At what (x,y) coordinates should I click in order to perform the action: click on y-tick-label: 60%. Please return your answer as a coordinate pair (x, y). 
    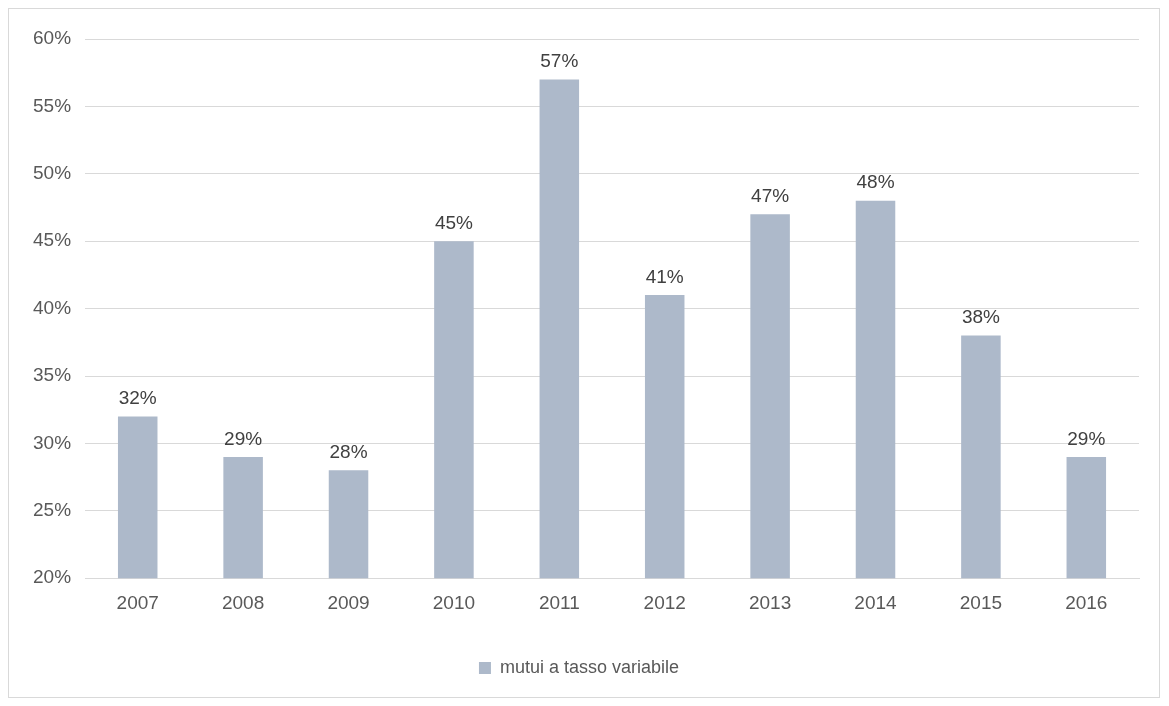
    Looking at the image, I should click on (52, 38).